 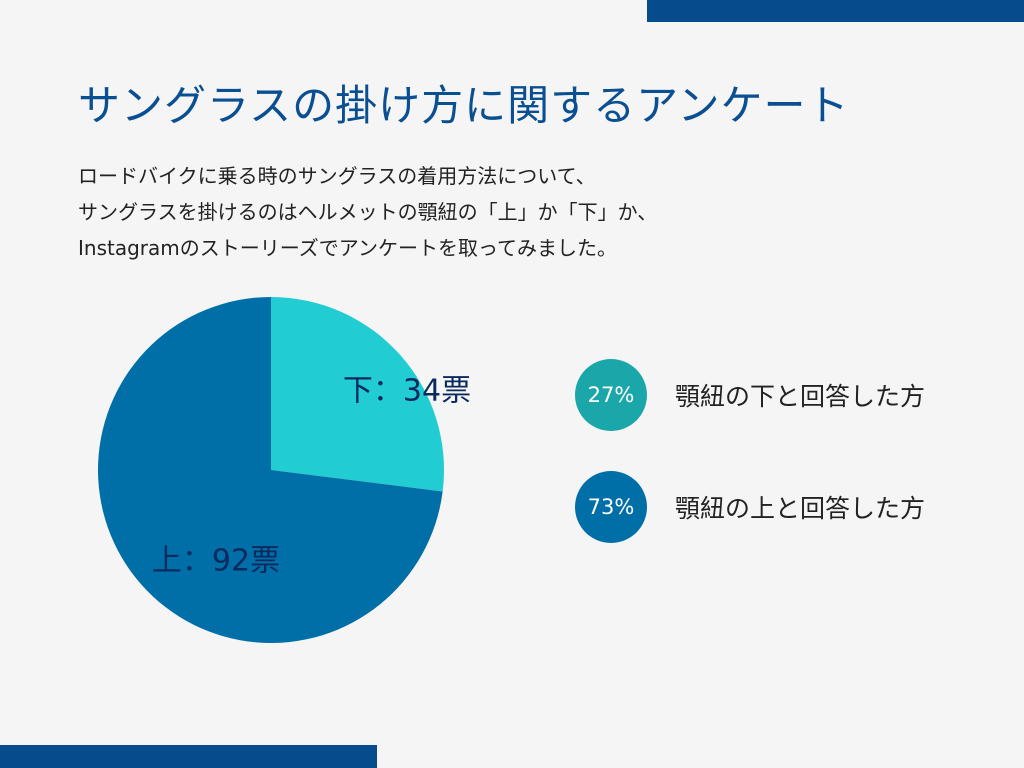 I want to click on page-title: サングラスの掛け方に関するアンケート, so click(x=464, y=105).